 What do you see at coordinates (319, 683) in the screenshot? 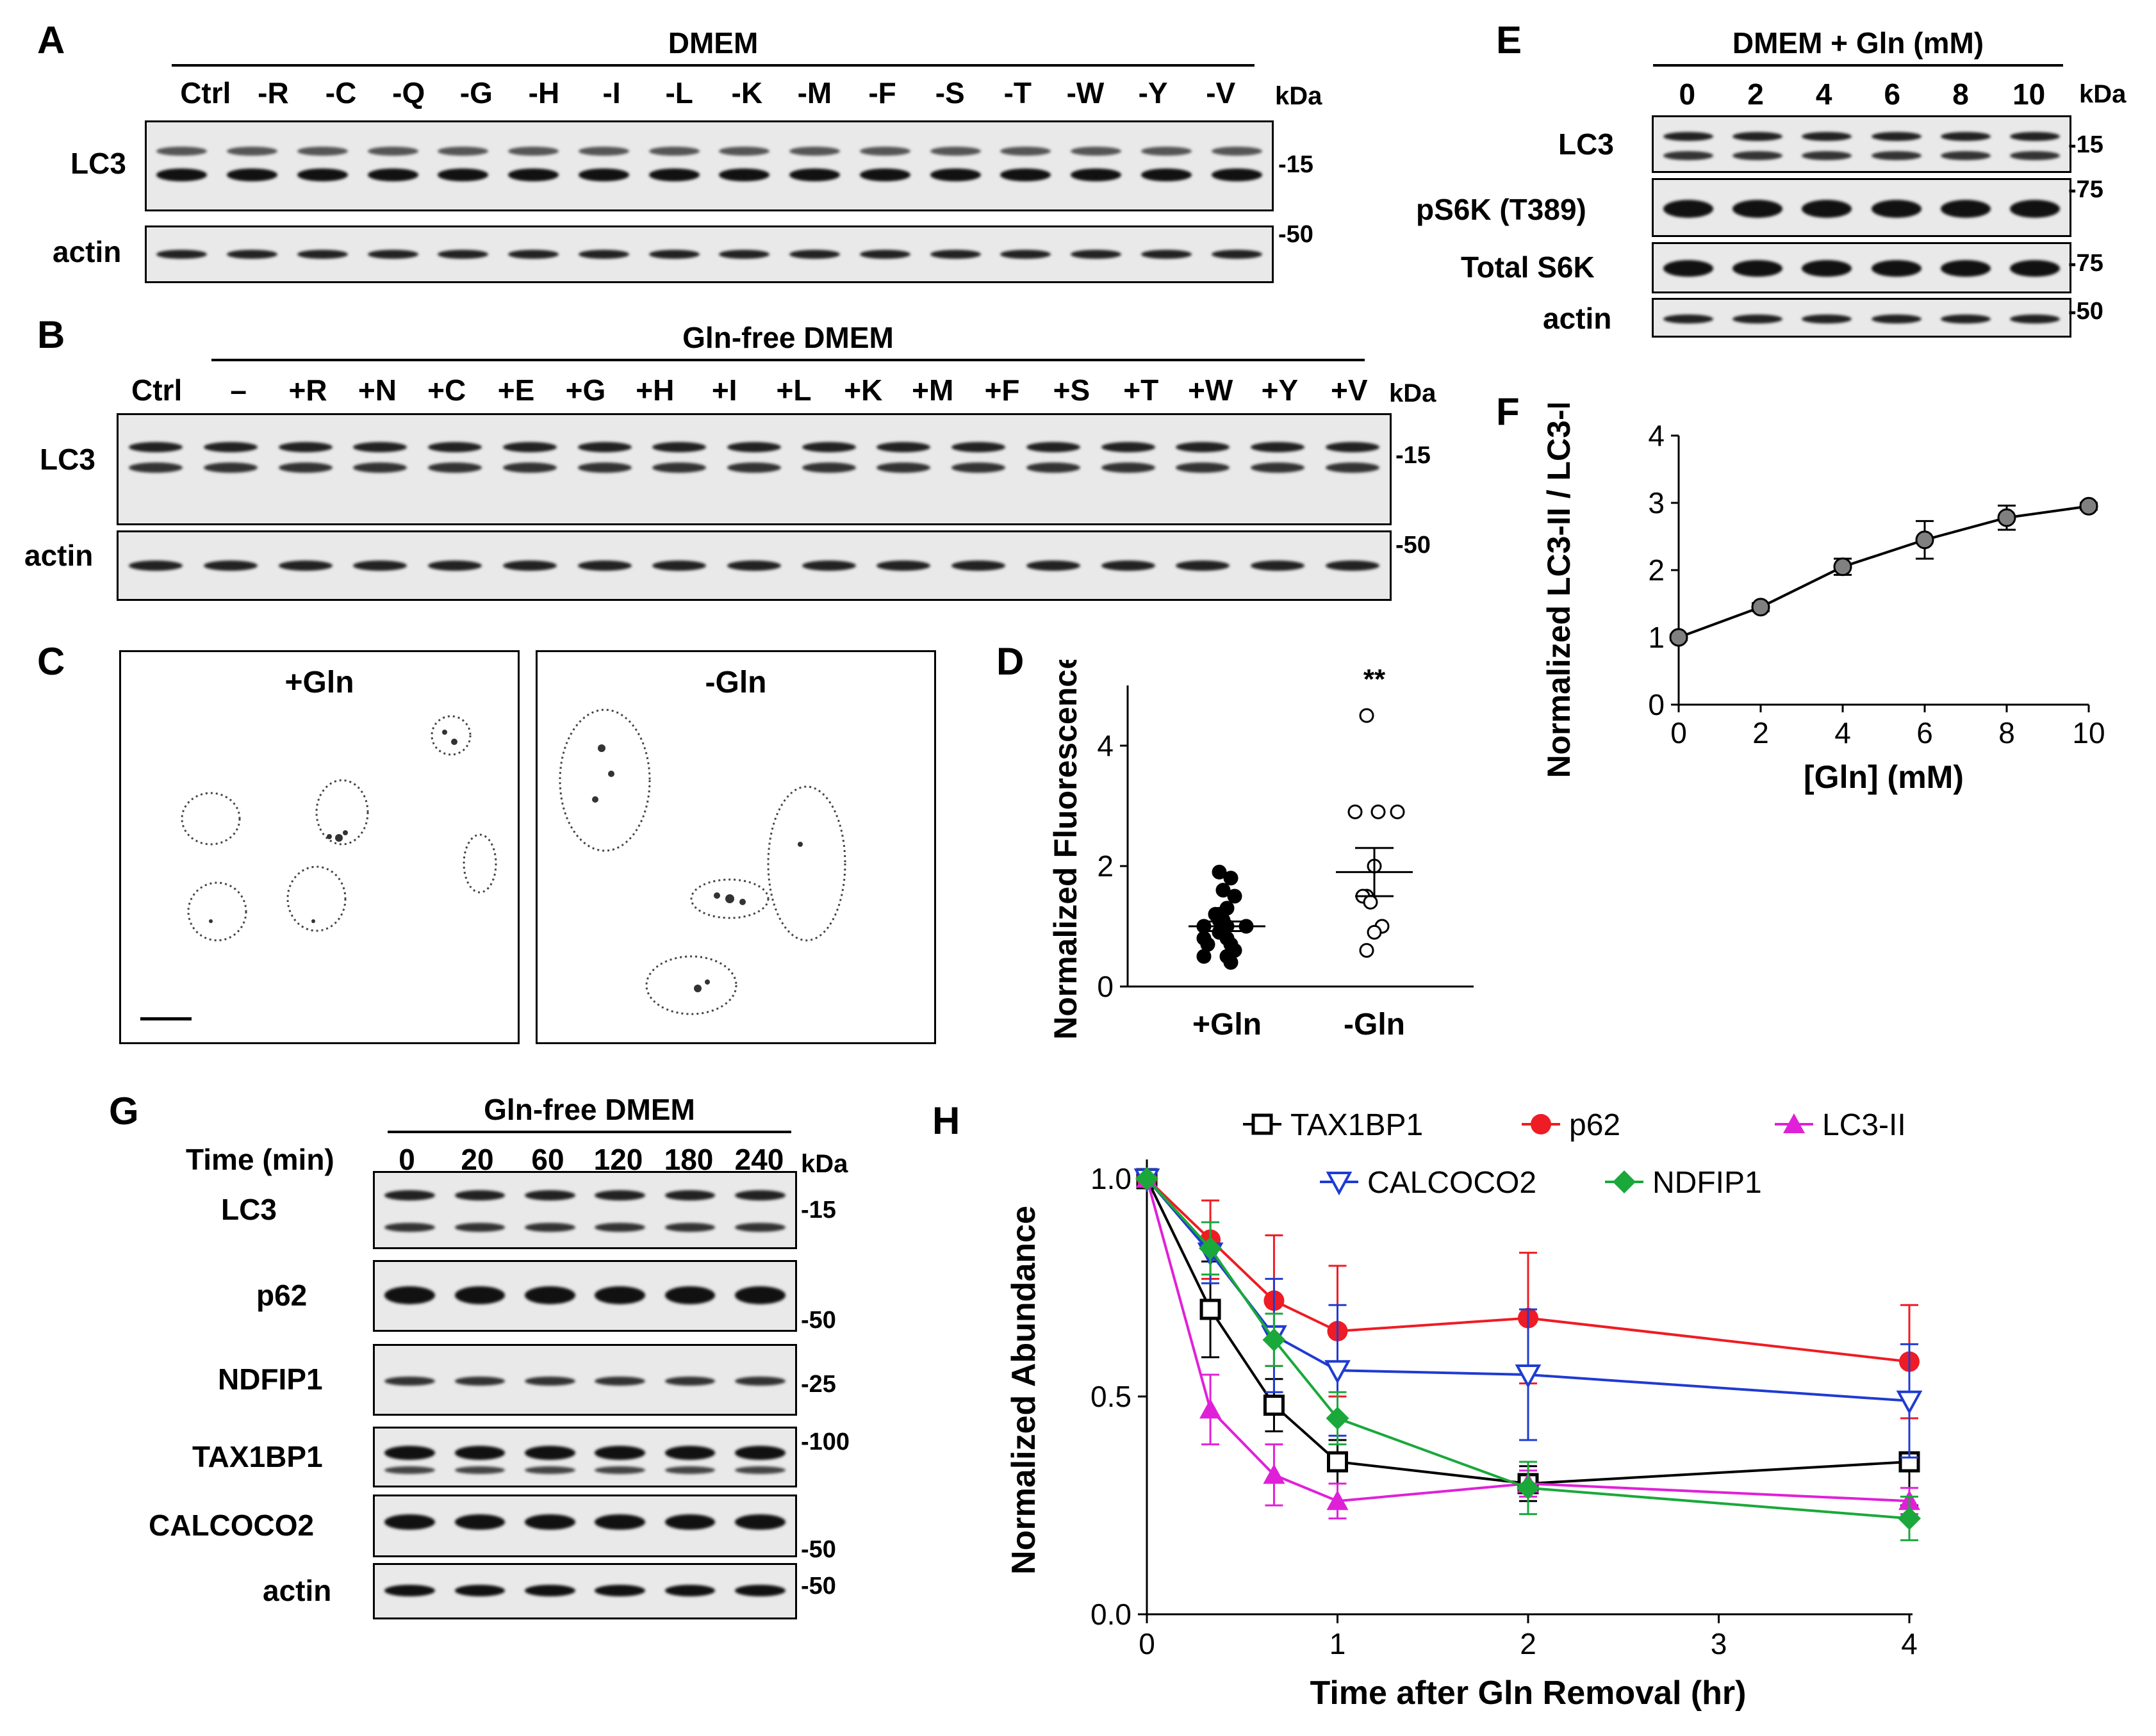
I see `micrograph-plus-gln-label: +Gln` at bounding box center [319, 683].